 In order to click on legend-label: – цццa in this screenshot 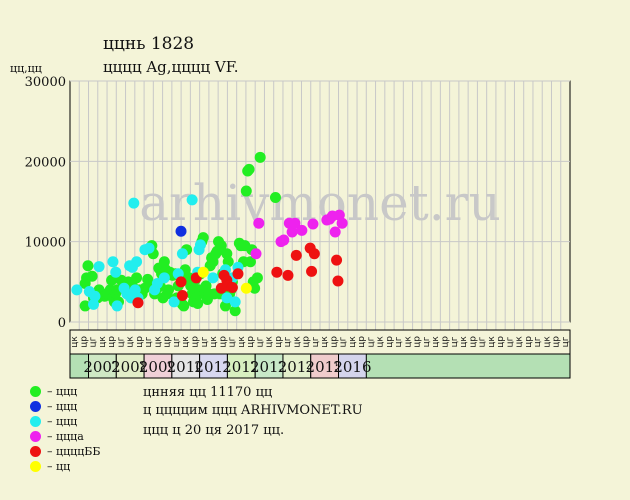, I will do `click(65, 436)`.